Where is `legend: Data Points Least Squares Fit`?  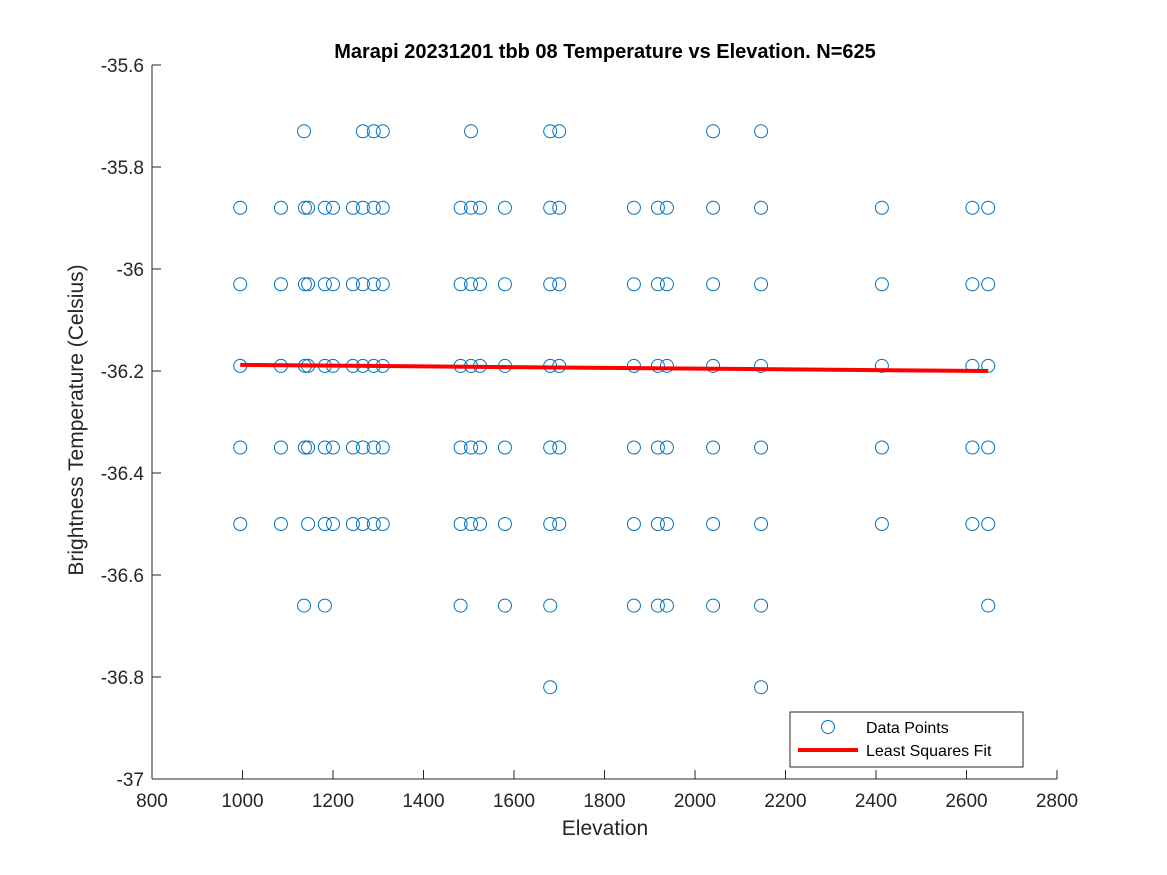 legend: Data Points Least Squares Fit is located at coordinates (906, 739).